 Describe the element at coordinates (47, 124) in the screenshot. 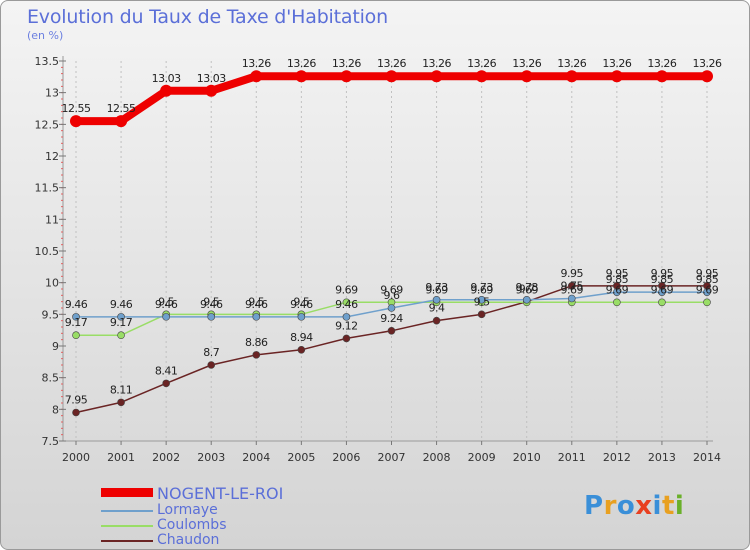

I see `y-tick-label: 12.5` at that location.